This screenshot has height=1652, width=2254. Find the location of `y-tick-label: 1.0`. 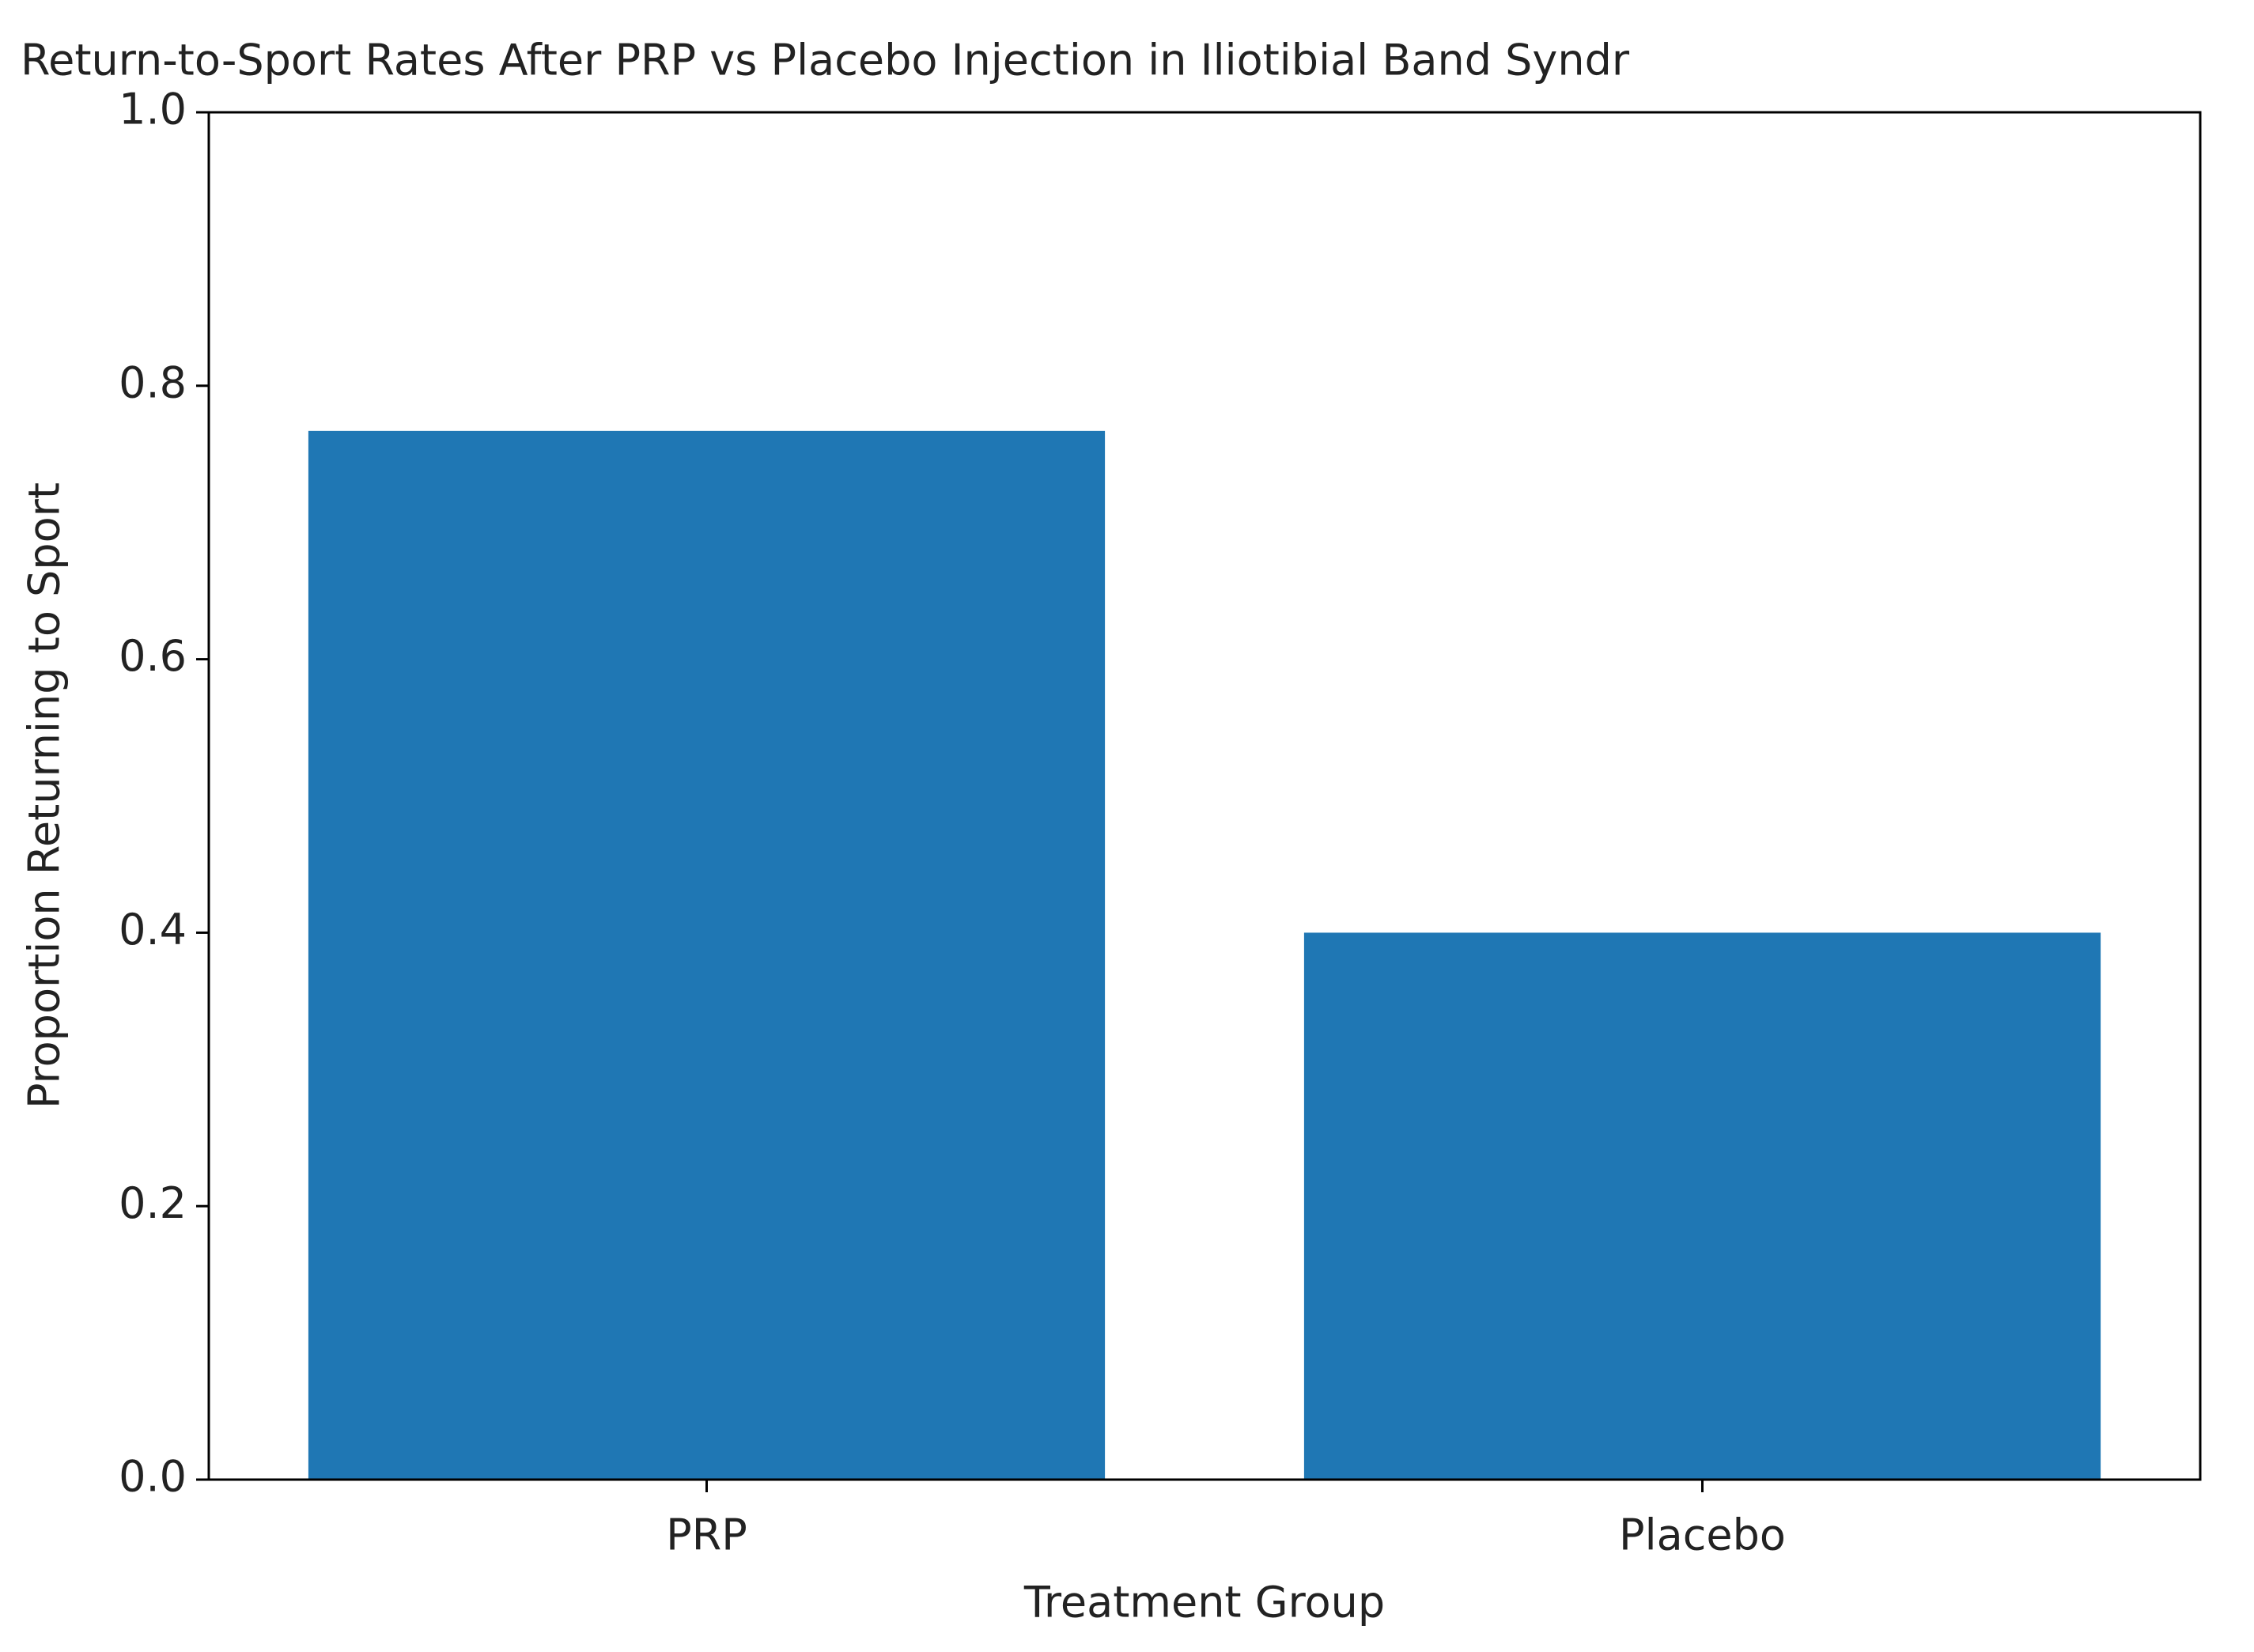

y-tick-label: 1.0 is located at coordinates (153, 109).